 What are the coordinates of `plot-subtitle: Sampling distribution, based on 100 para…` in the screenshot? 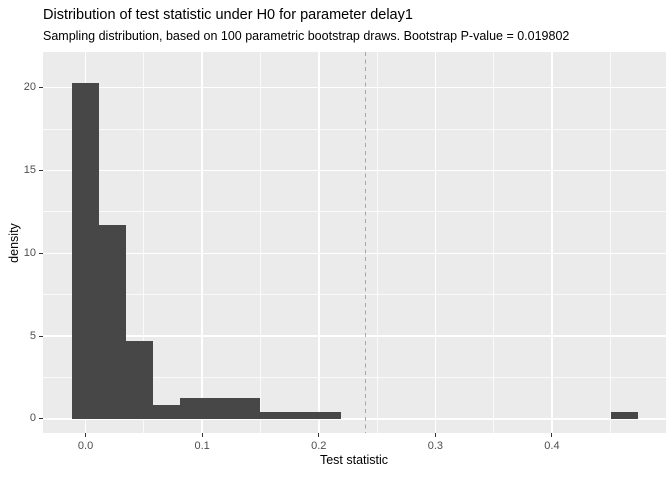 It's located at (306, 36).